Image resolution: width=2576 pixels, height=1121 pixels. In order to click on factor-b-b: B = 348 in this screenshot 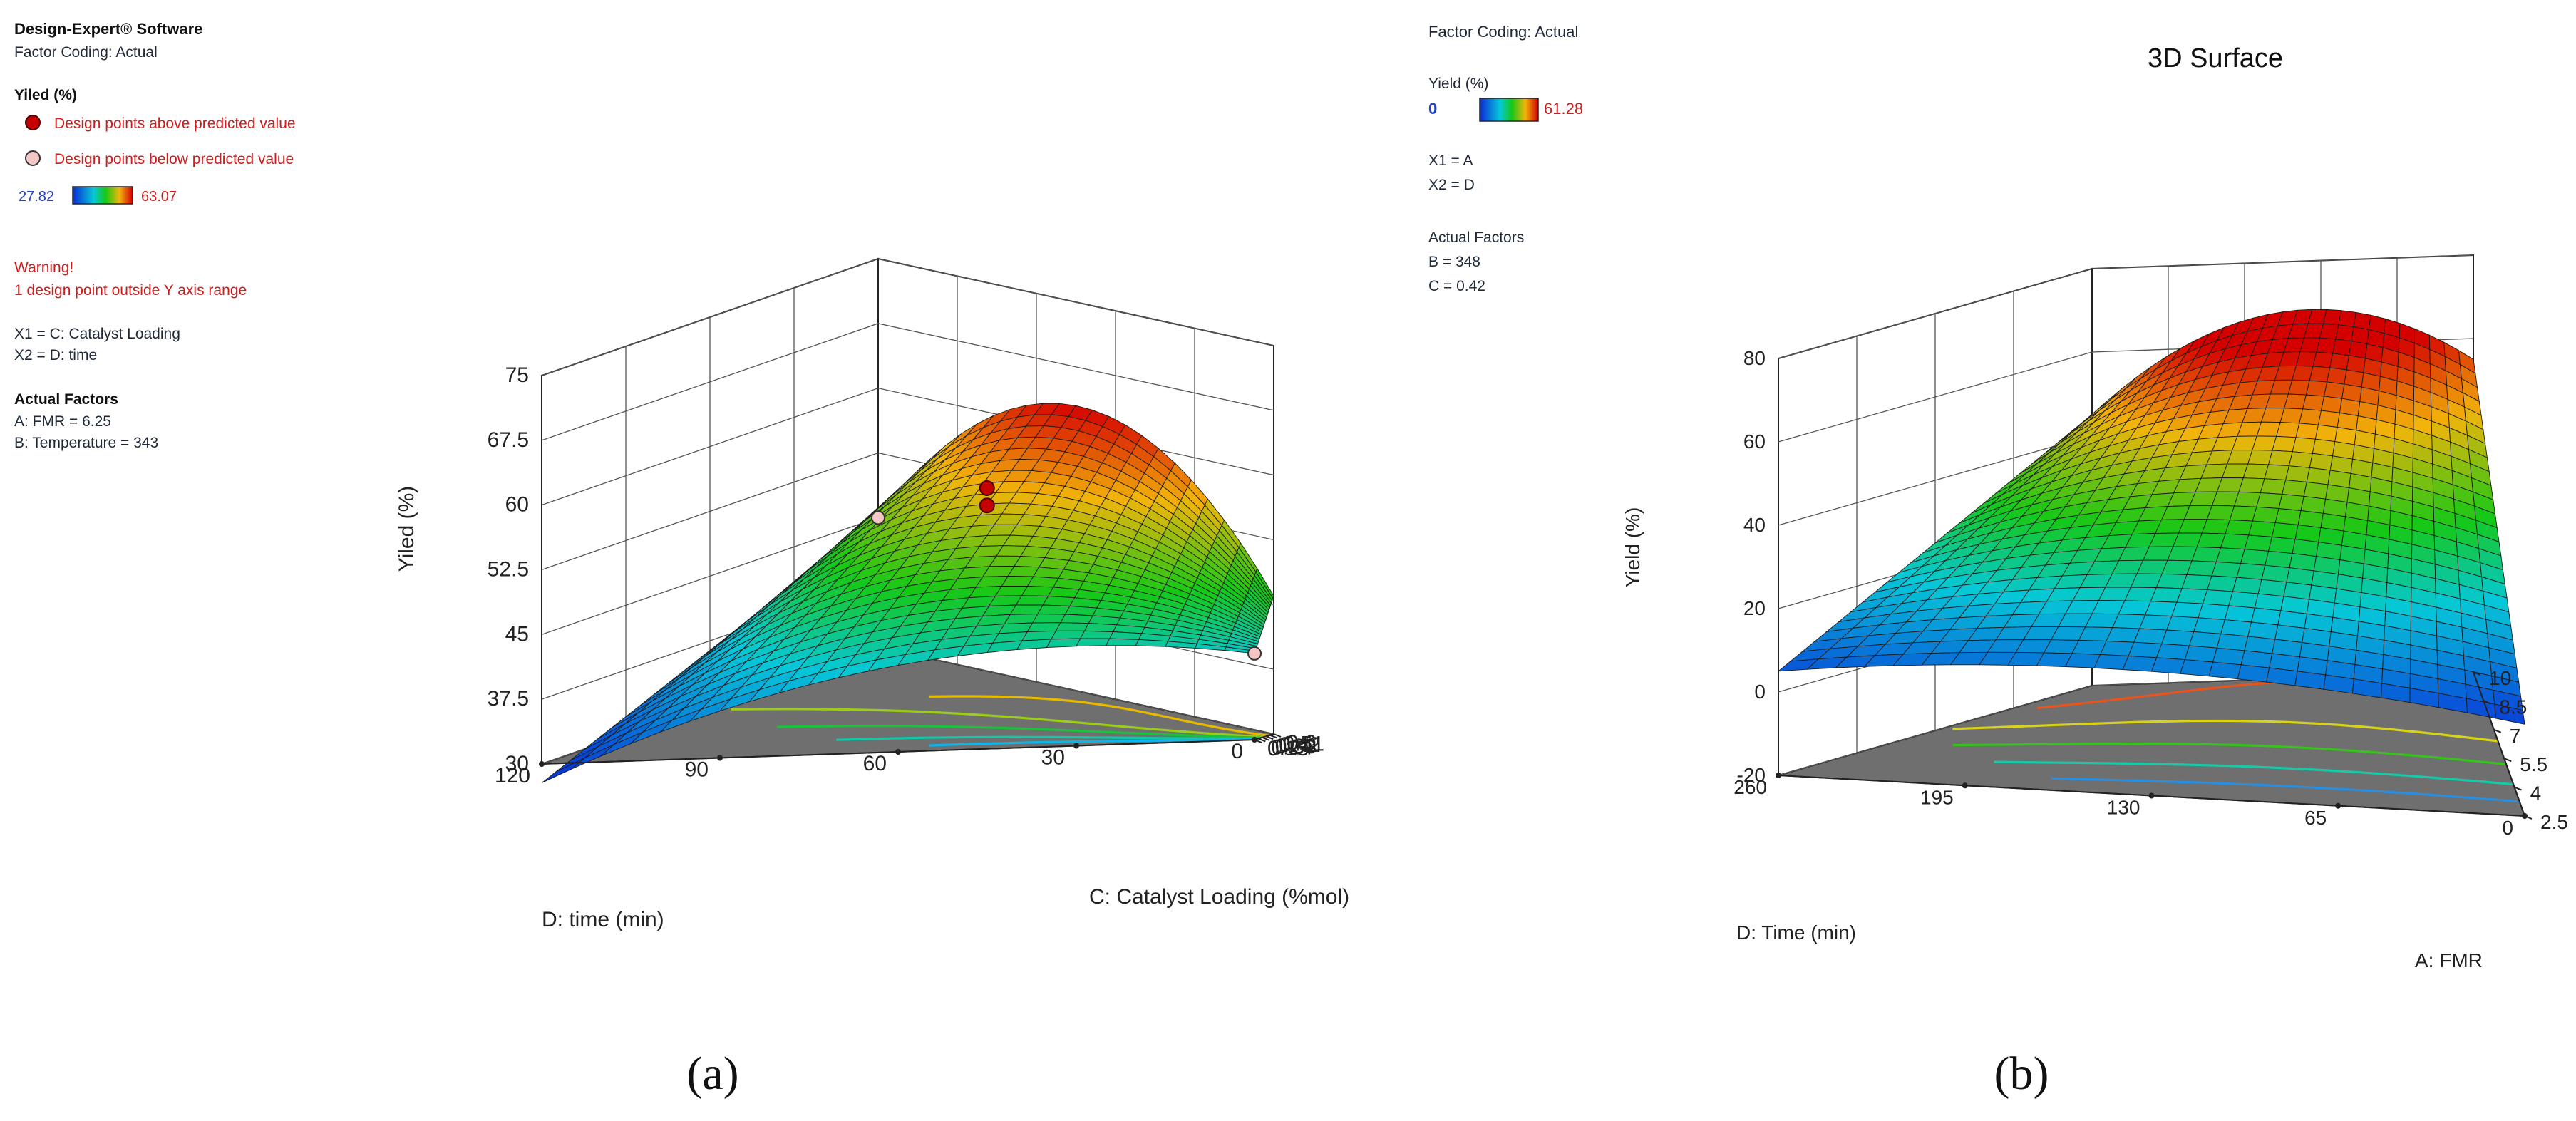, I will do `click(1454, 262)`.